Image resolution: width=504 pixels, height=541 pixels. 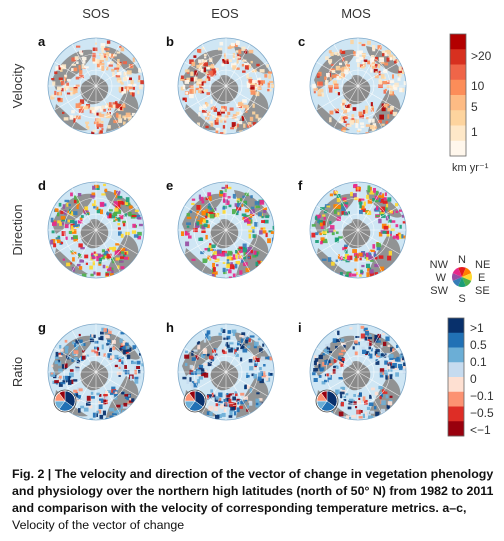 What do you see at coordinates (17, 372) in the screenshot?
I see `row-label-ratio: Ratio` at bounding box center [17, 372].